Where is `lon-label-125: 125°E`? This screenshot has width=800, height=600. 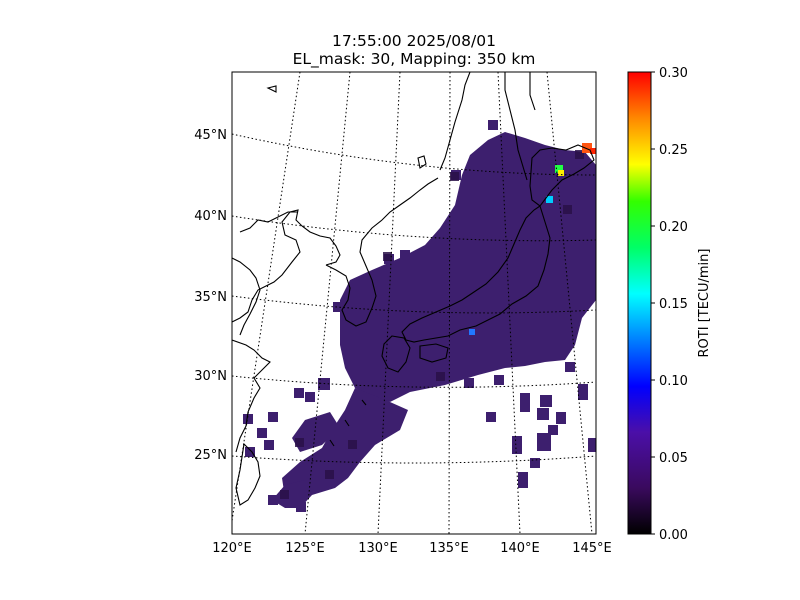
lon-label-125: 125°E is located at coordinates (305, 548).